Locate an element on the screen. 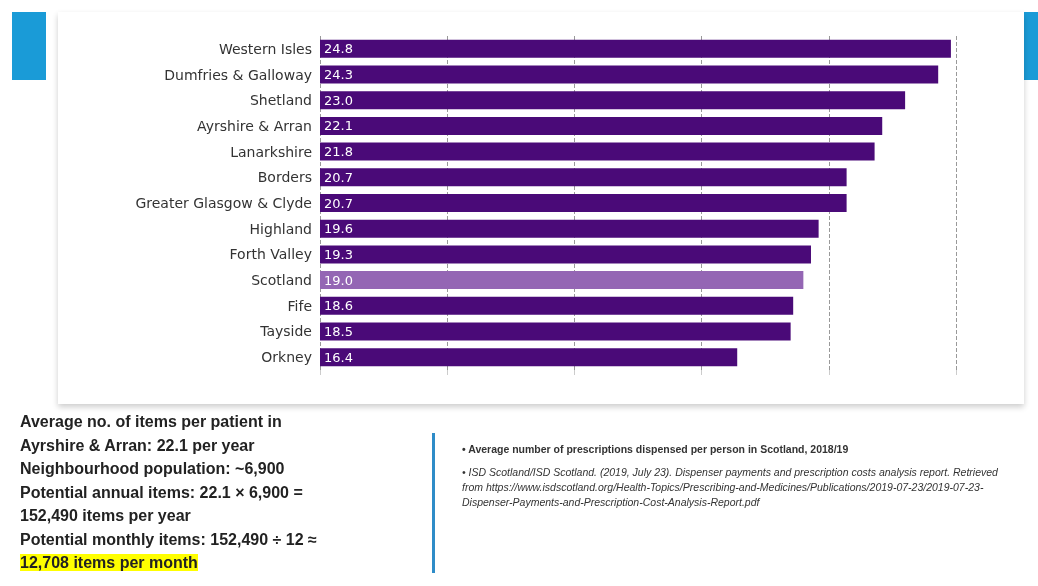 This screenshot has height=586, width=1038. y-tick-label: Lanarkshire is located at coordinates (271, 151).